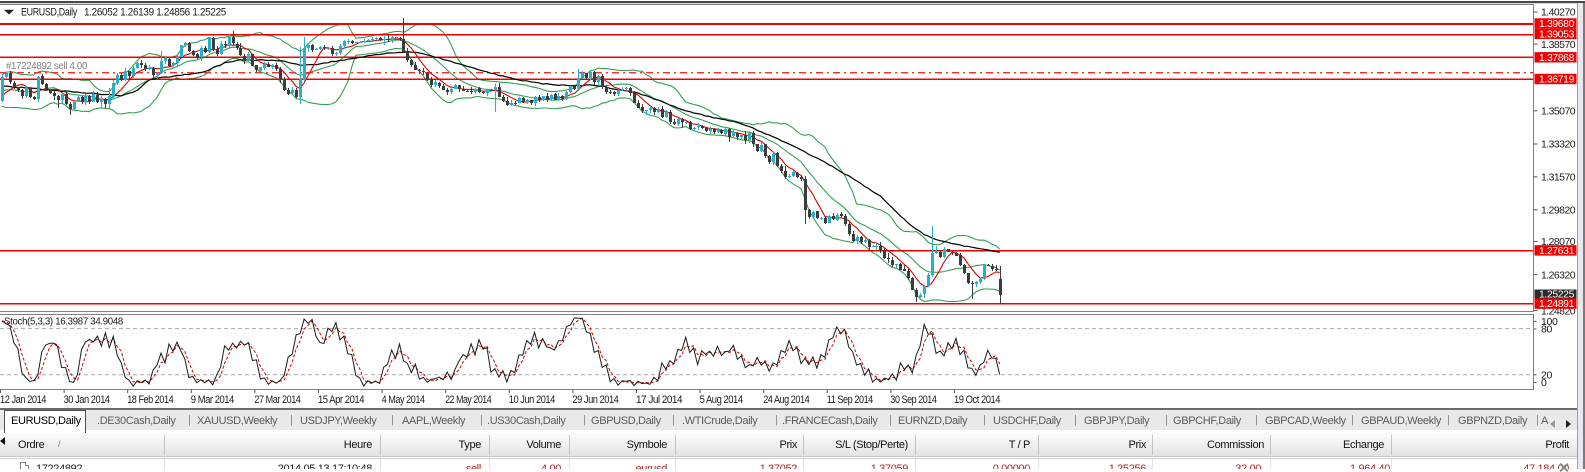 This screenshot has height=472, width=1585. Describe the element at coordinates (1556, 58) in the screenshot. I see `svg-text: 1.37868` at that location.